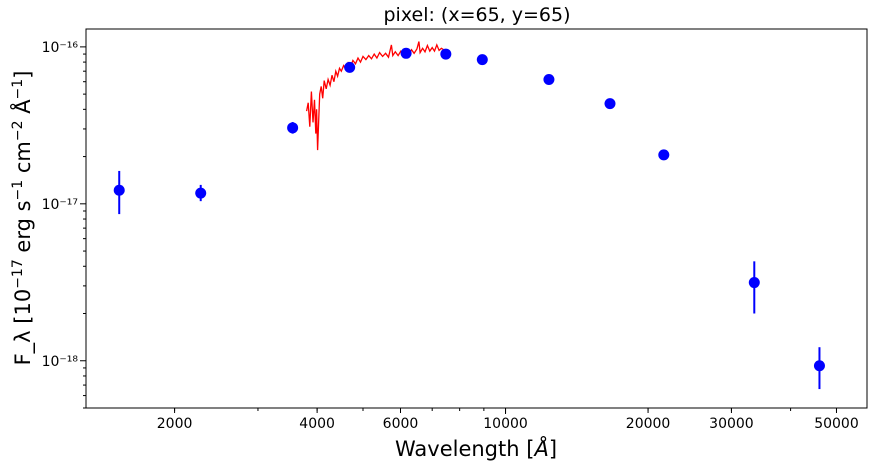 The image size is (876, 467). Describe the element at coordinates (22, 218) in the screenshot. I see `y-axis-label: F_λ [10−17 erg s−1 cm−2 Å−1]` at that location.